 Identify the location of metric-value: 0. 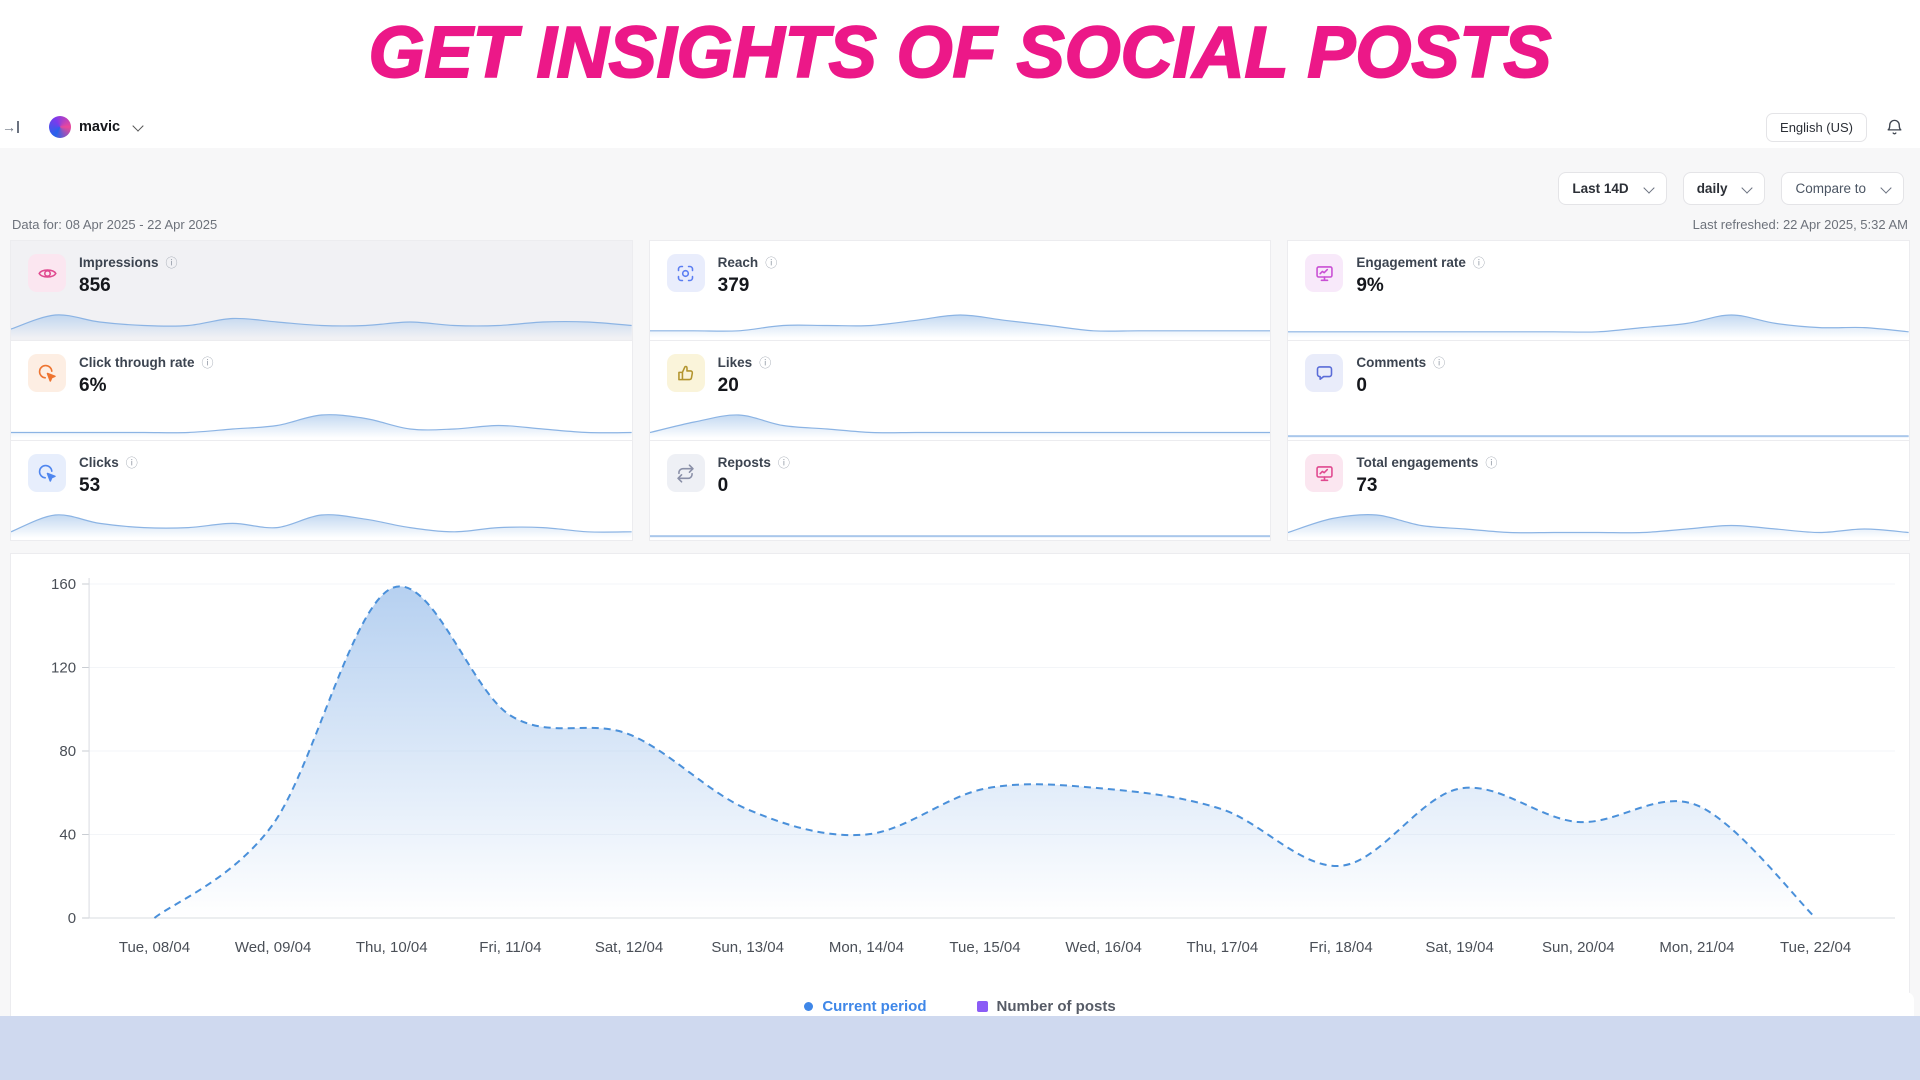
(1361, 385).